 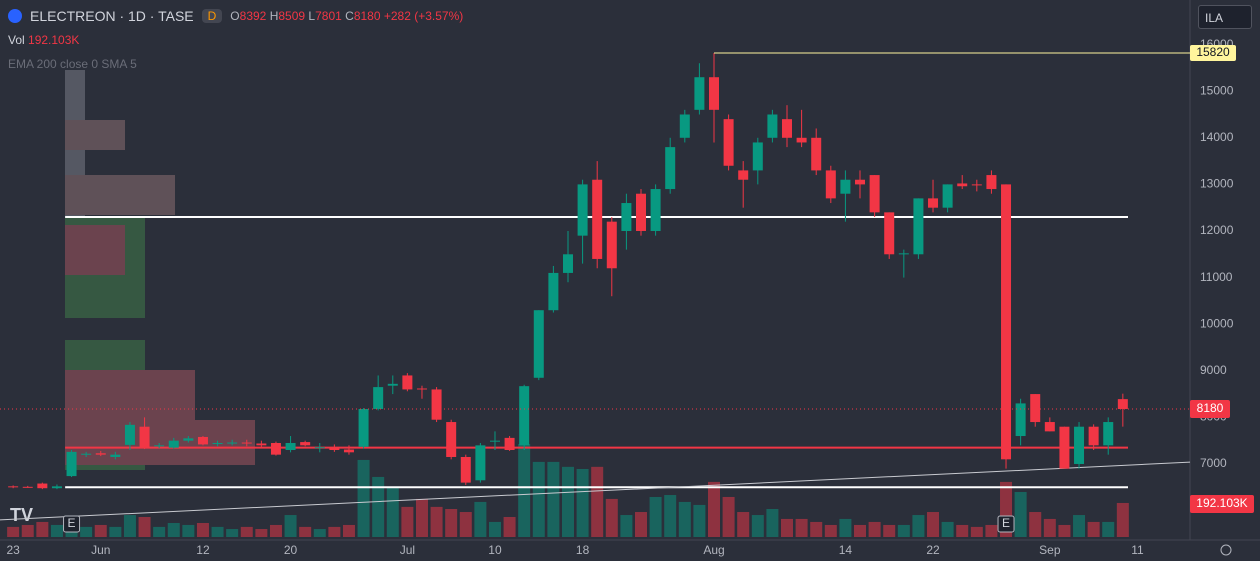 What do you see at coordinates (1217, 323) in the screenshot?
I see `y-tick-label: 10000` at bounding box center [1217, 323].